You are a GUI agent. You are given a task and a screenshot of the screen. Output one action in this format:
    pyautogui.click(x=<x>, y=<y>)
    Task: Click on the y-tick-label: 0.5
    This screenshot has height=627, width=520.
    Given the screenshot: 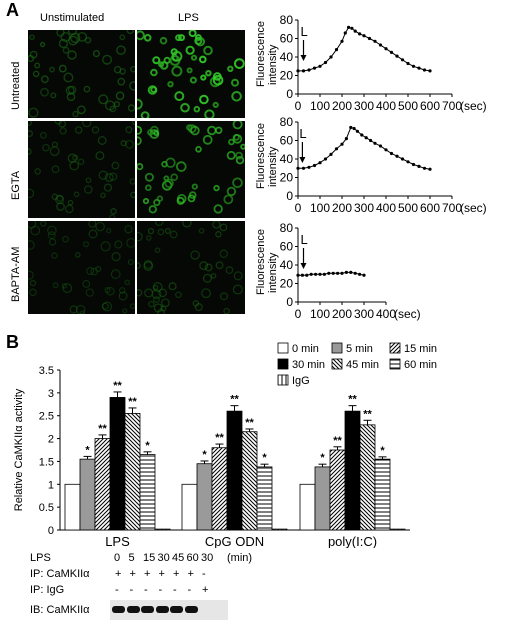 What is the action you would take?
    pyautogui.click(x=46, y=508)
    